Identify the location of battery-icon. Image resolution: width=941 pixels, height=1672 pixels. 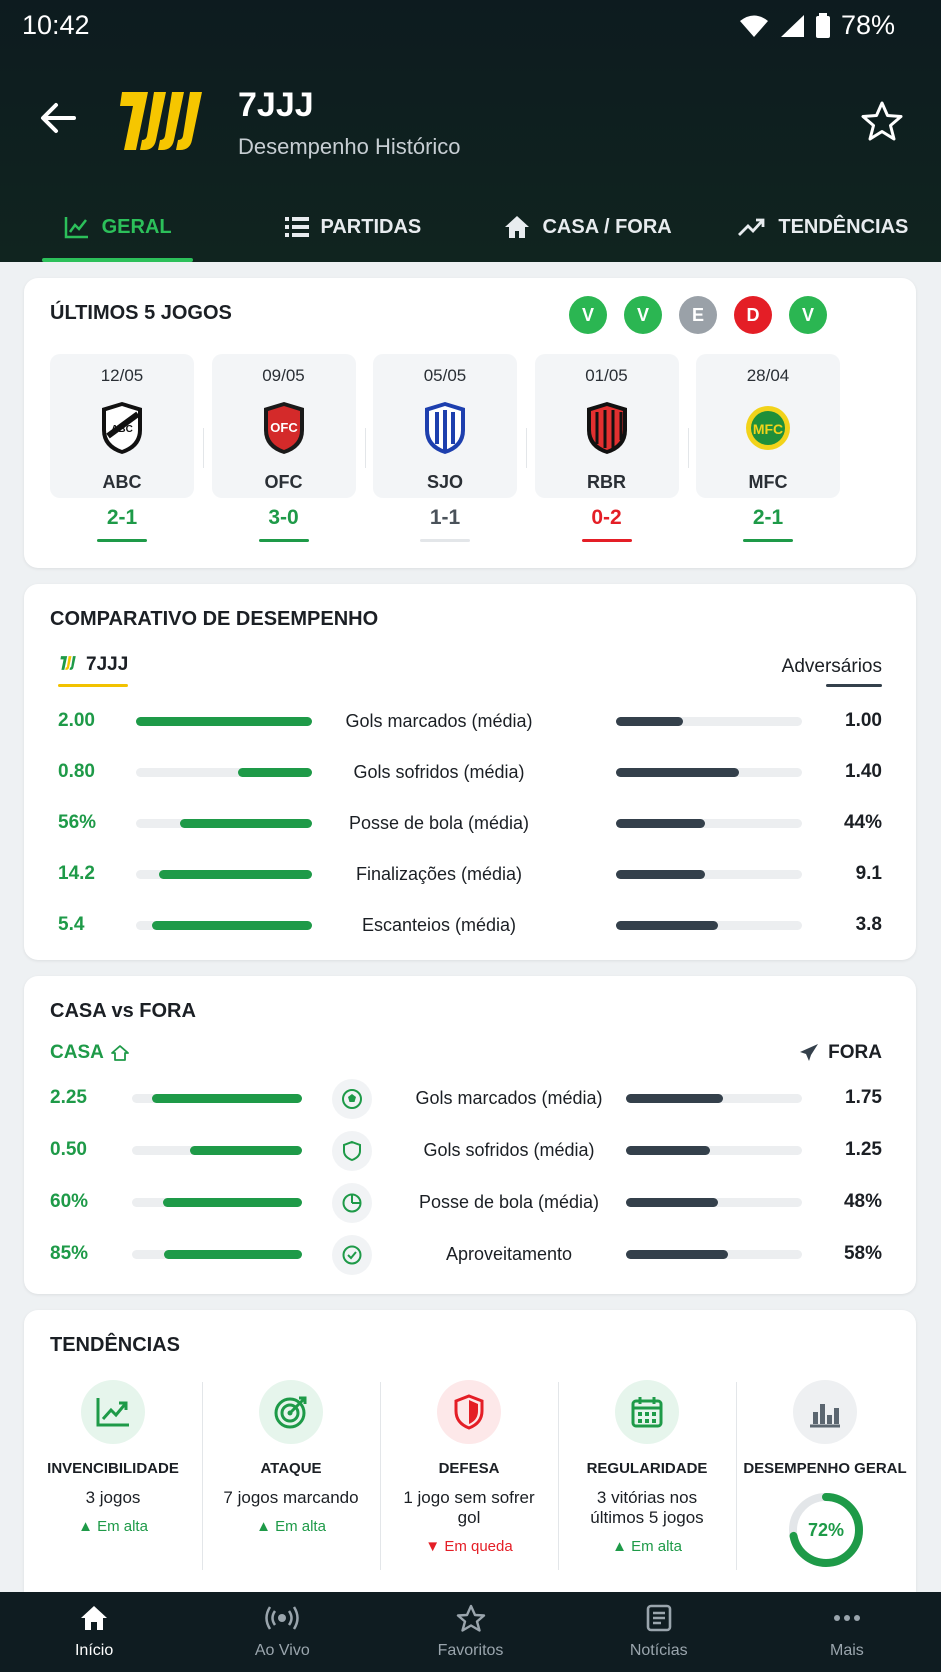
(822, 25).